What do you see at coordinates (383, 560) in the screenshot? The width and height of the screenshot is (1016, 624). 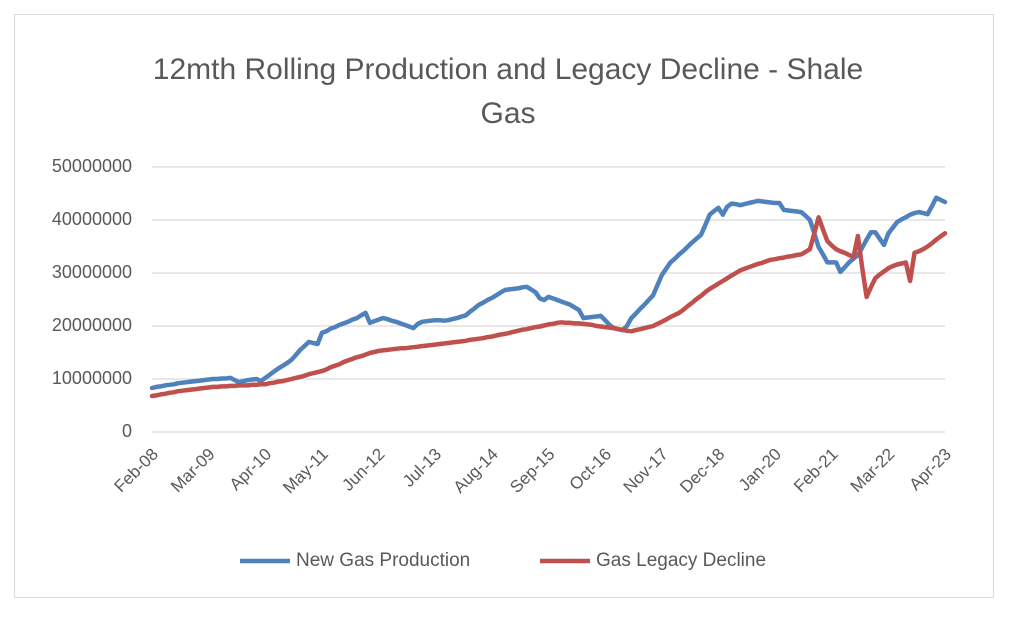 I see `legend-label: New Gas Production` at bounding box center [383, 560].